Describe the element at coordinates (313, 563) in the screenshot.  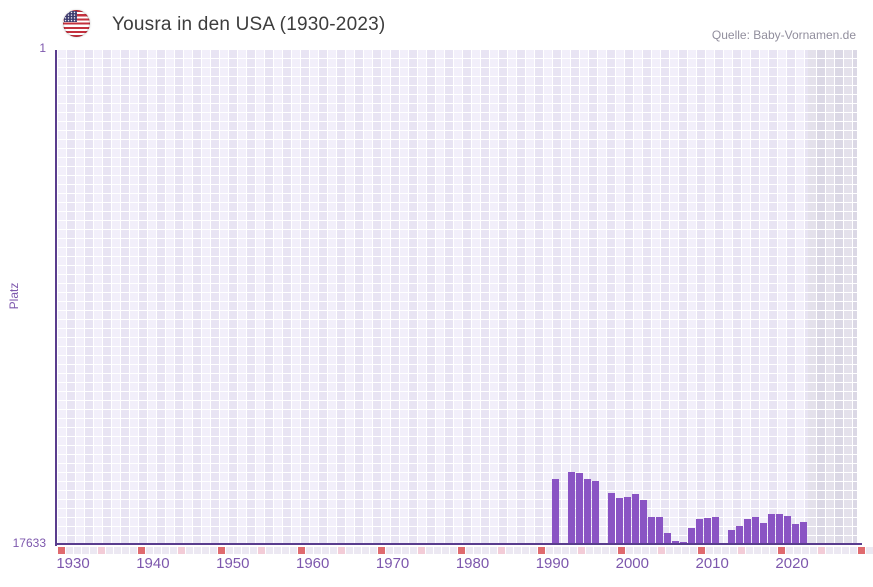
I see `x-tick-label: 1960` at that location.